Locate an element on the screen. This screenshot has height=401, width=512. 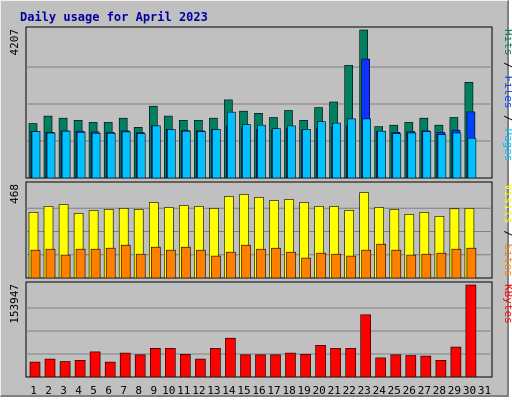
legend-entry: Files is located at coordinates (507, 91).